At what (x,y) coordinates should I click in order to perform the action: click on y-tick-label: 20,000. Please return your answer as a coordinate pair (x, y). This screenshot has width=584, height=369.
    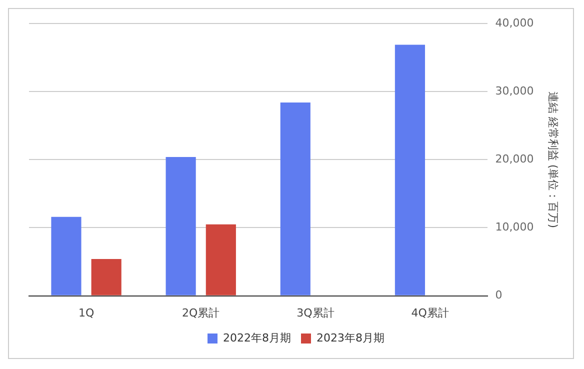
    Looking at the image, I should click on (514, 159).